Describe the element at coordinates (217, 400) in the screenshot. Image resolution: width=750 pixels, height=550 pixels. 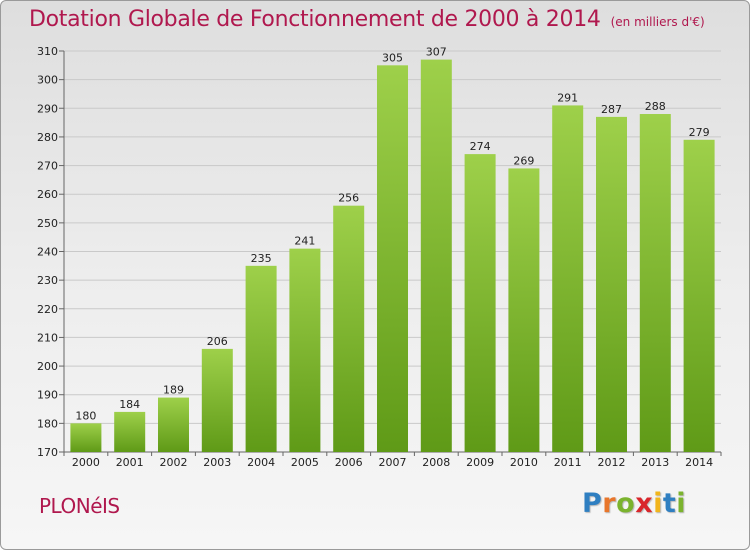
I see `bar-2003` at that location.